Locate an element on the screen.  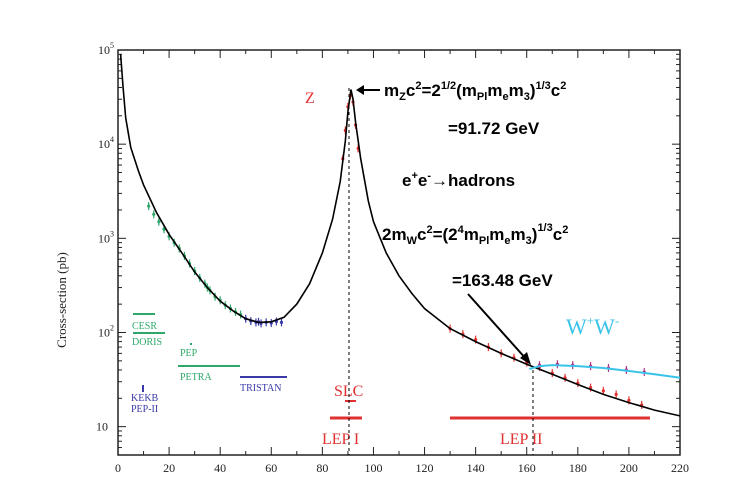
z-arrow-head is located at coordinates (360, 90).